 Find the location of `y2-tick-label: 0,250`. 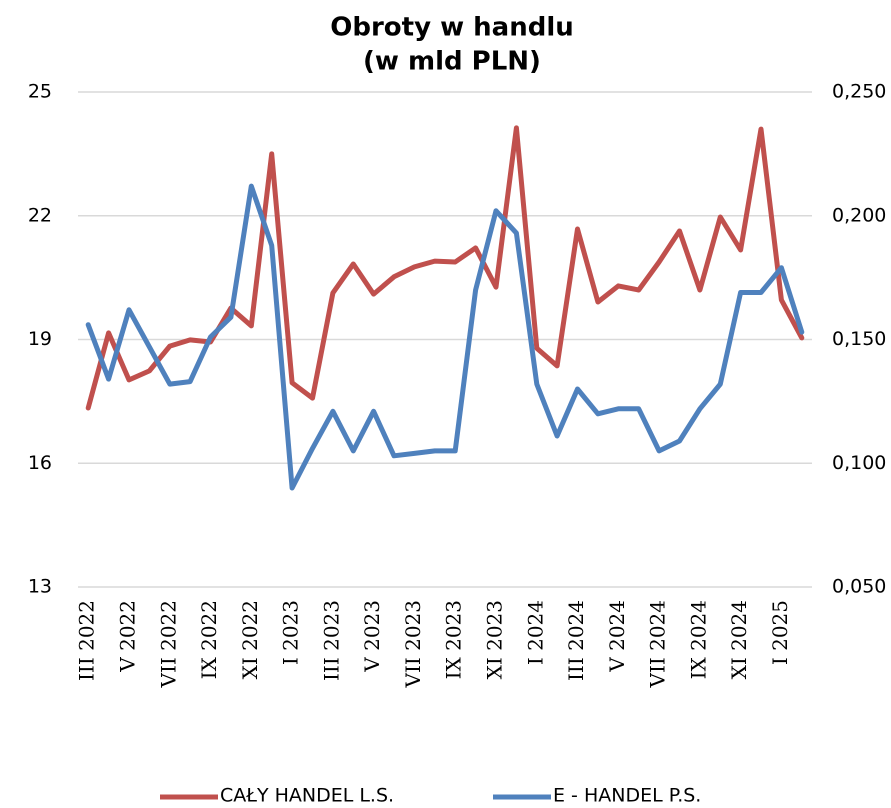

y2-tick-label: 0,250 is located at coordinates (859, 92).